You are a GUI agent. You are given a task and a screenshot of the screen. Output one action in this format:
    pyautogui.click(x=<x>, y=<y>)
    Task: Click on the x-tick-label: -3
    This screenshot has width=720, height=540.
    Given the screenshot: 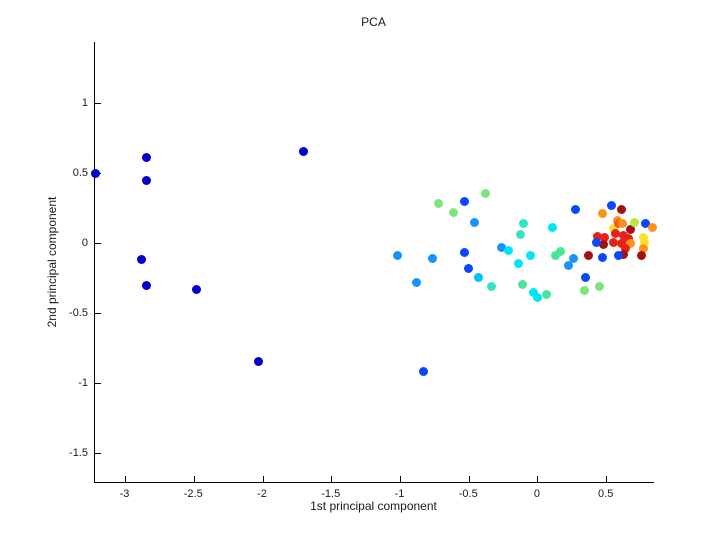 What is the action you would take?
    pyautogui.click(x=124, y=494)
    